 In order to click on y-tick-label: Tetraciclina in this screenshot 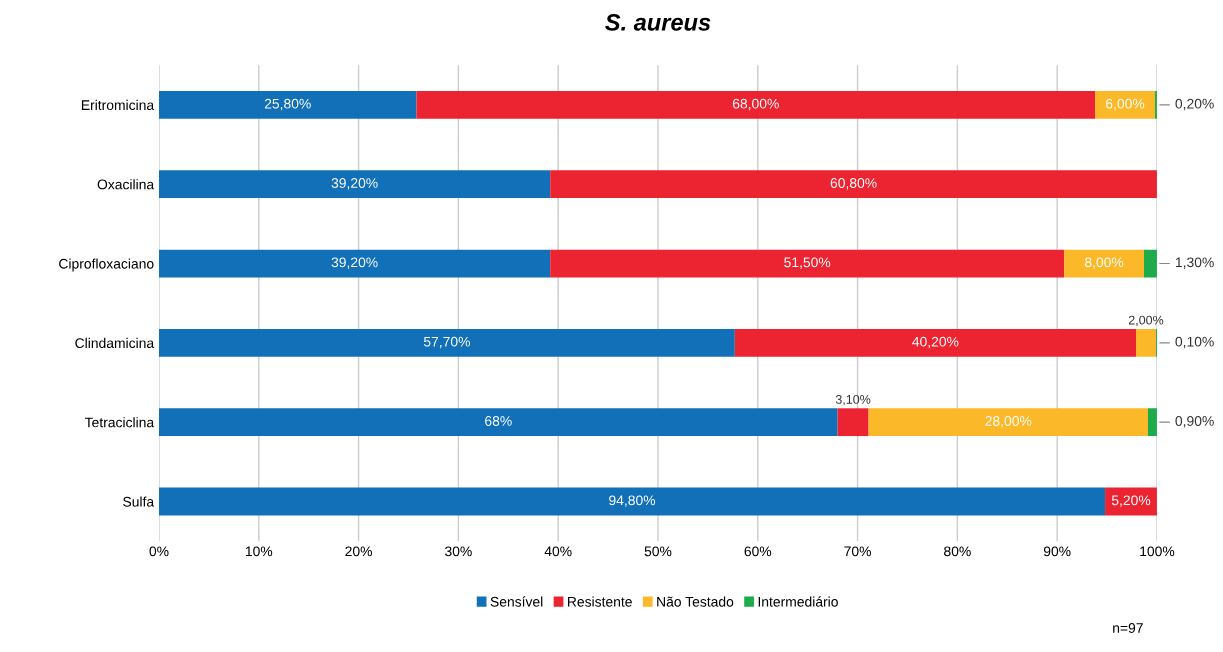, I will do `click(119, 422)`.